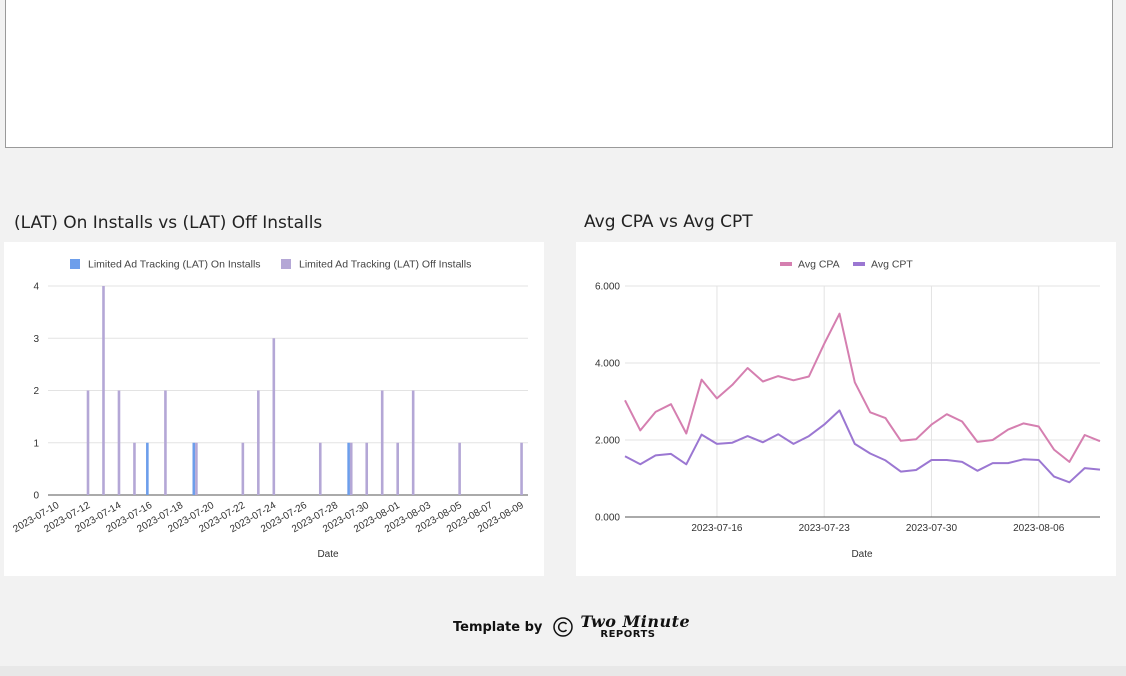 The height and width of the screenshot is (676, 1126). I want to click on footer-credit: Template by Two Minute REPORTS, so click(571, 627).